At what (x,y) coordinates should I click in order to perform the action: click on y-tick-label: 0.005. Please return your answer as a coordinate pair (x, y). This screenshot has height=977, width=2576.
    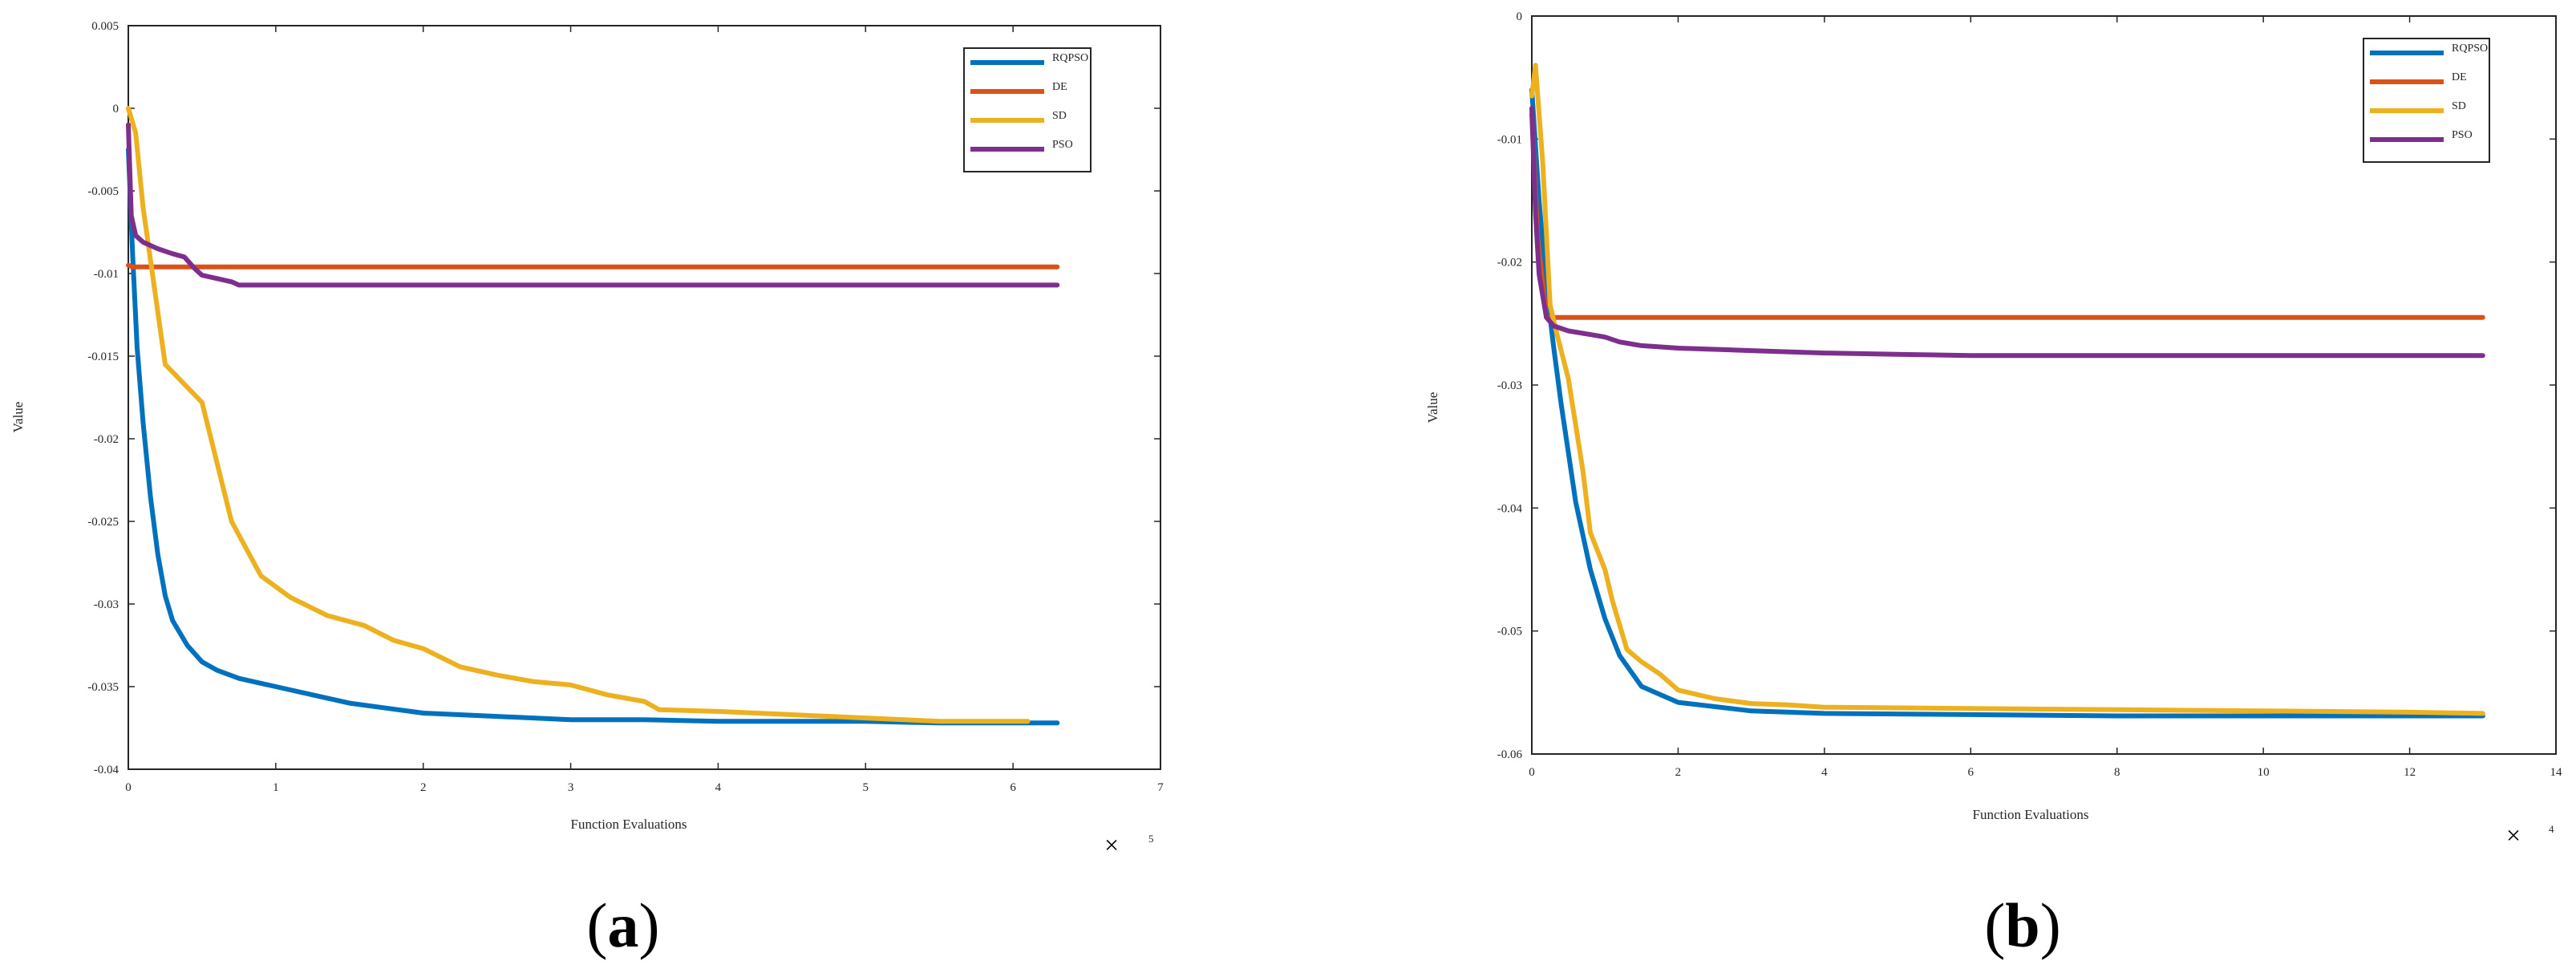
    Looking at the image, I should click on (105, 26).